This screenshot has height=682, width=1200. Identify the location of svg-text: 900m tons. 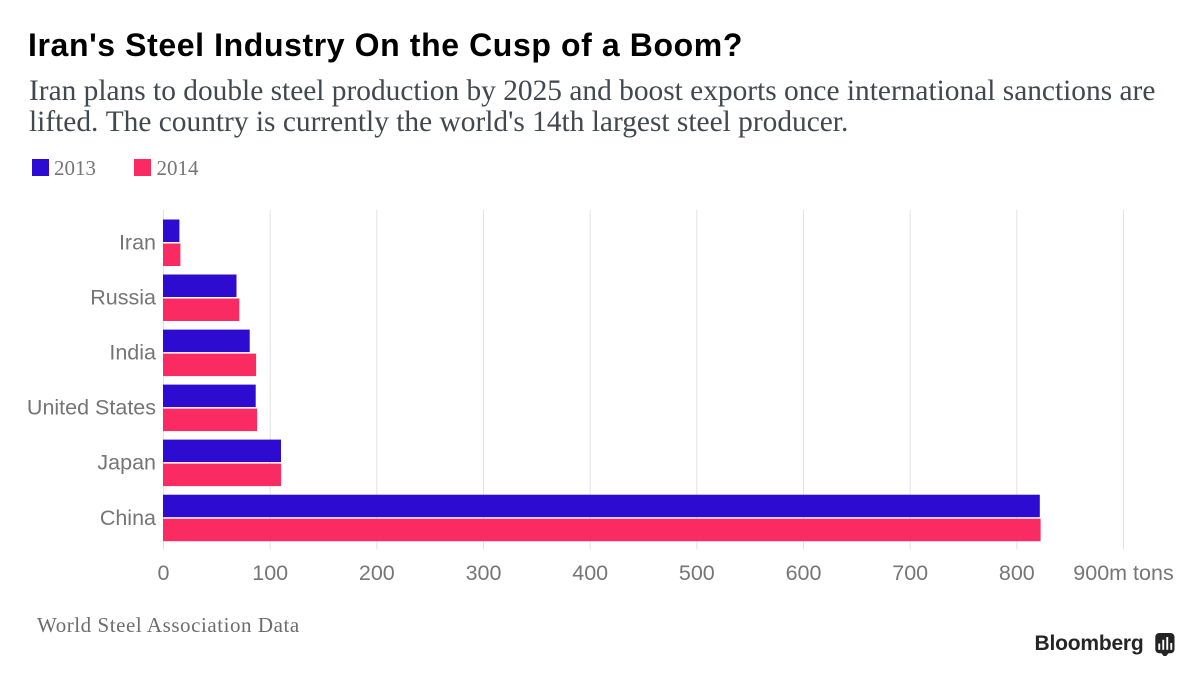
(1123, 573).